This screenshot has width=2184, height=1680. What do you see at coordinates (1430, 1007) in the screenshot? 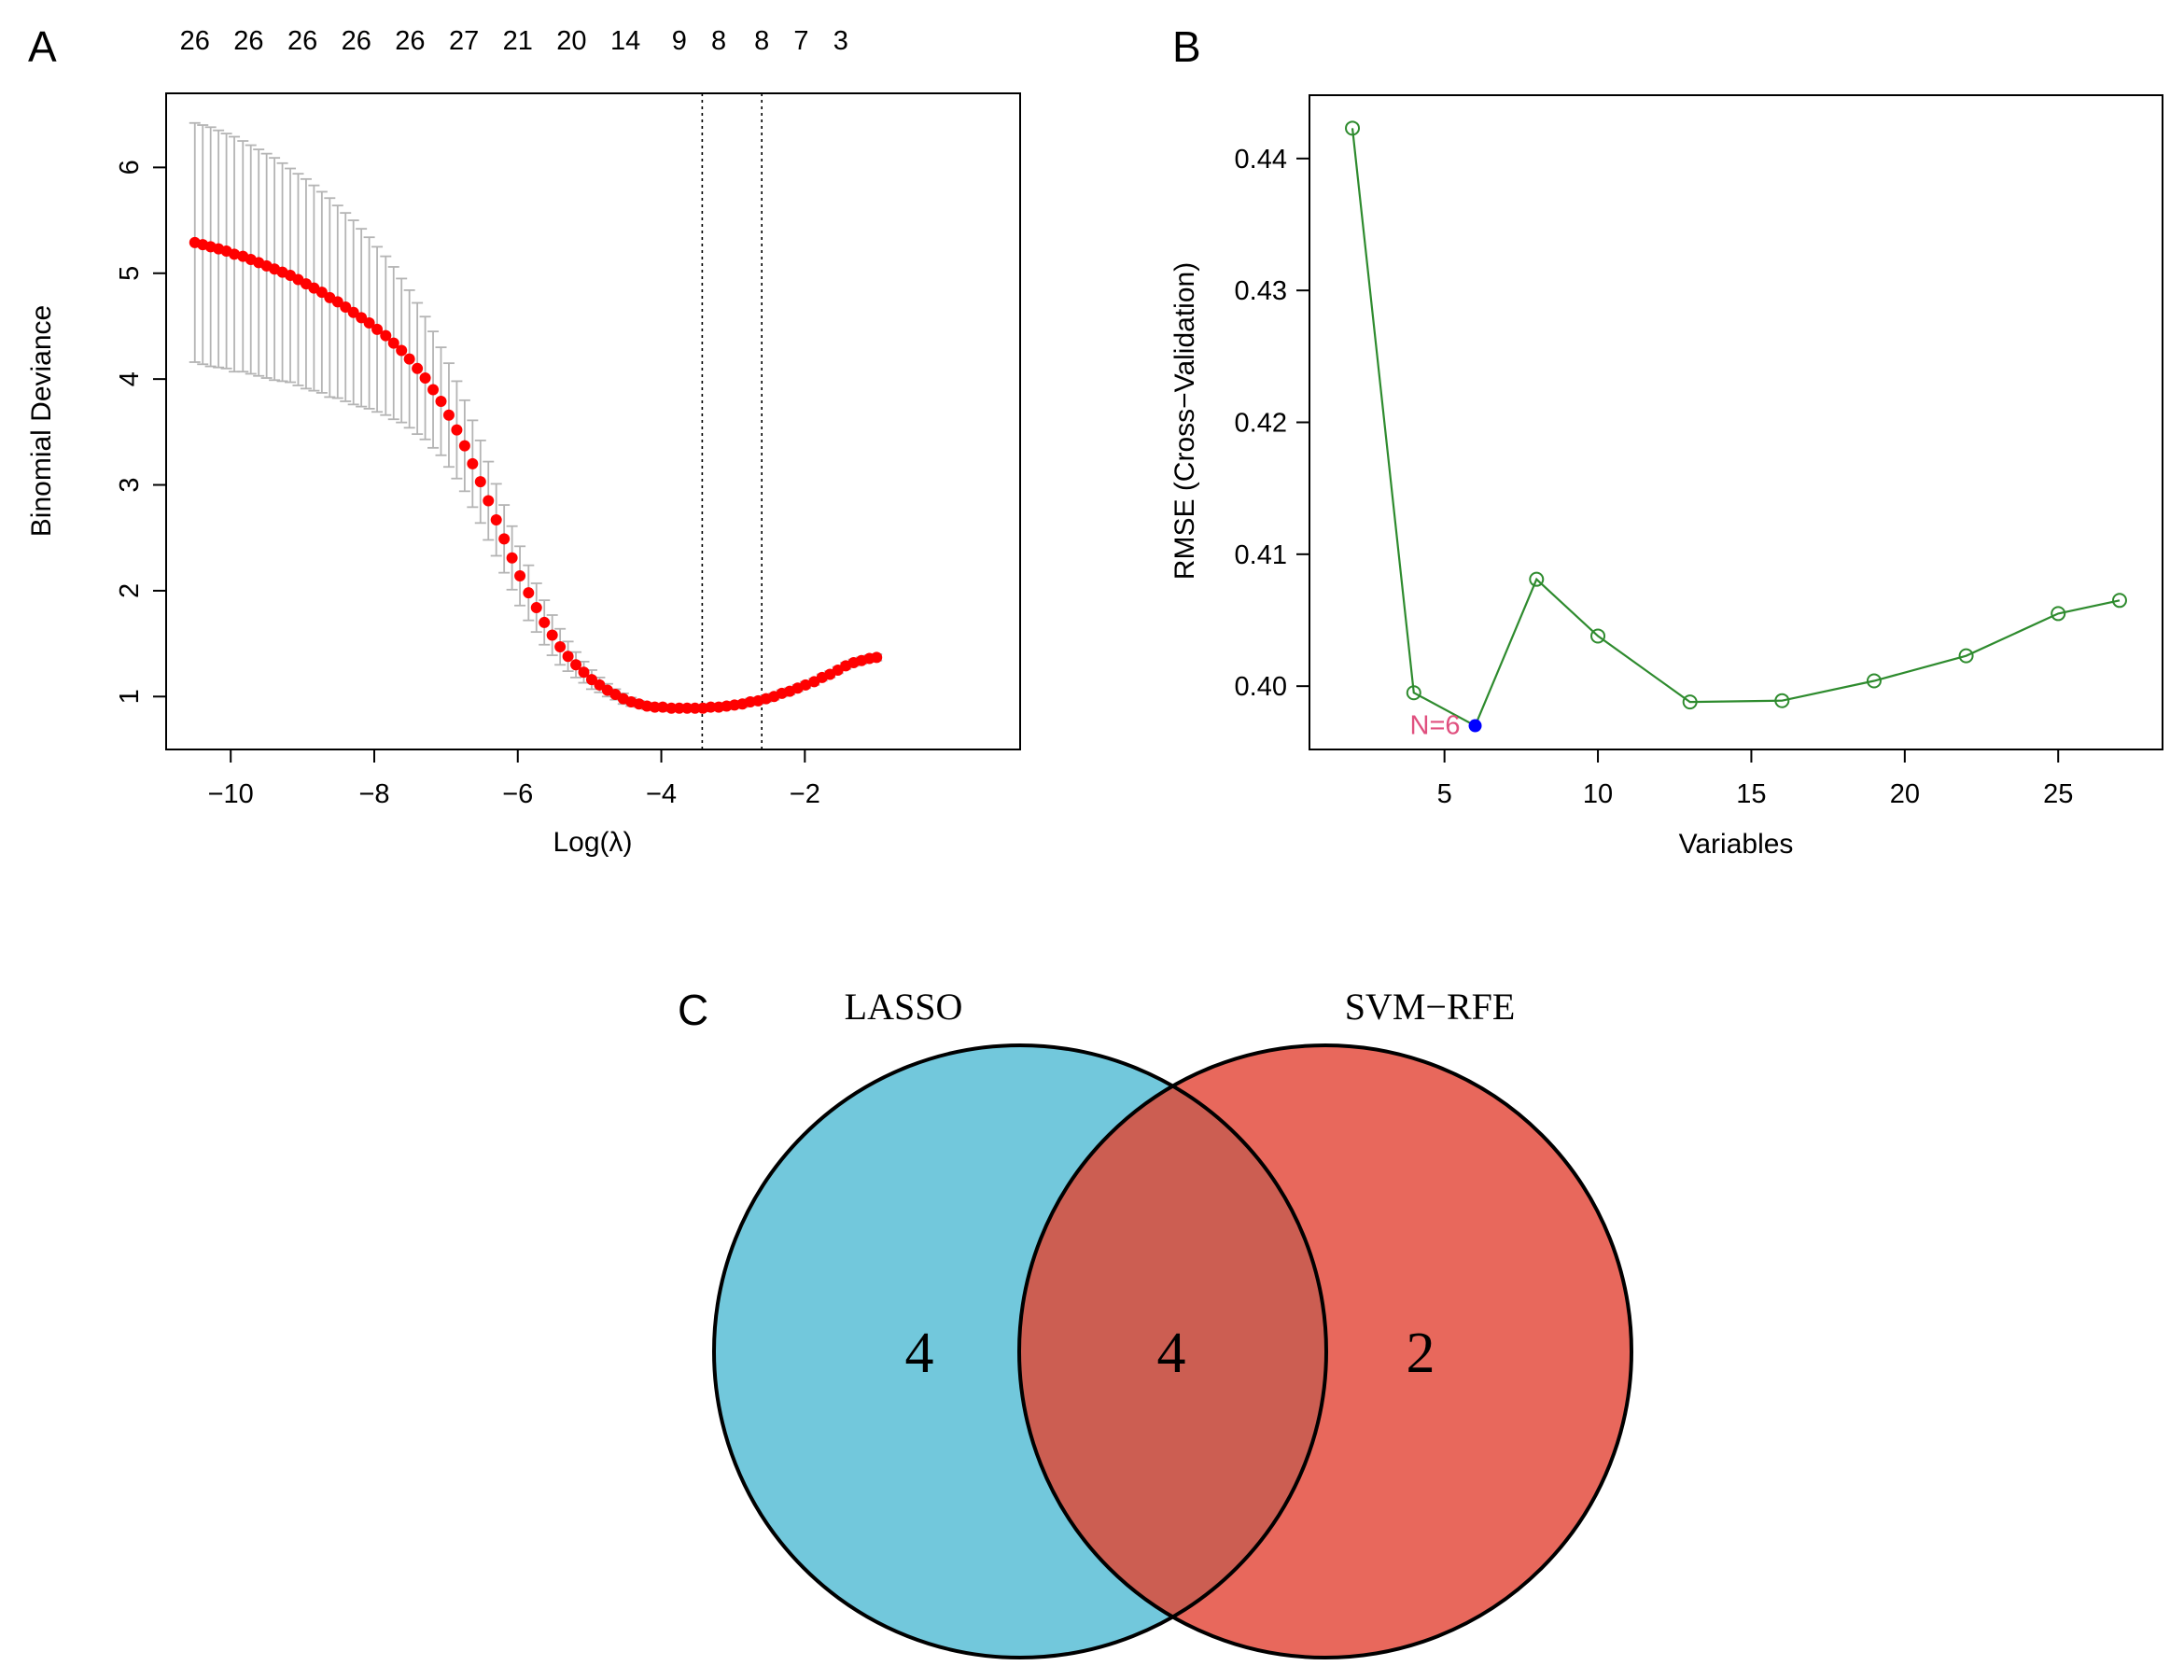
I see `venn-svm-rfe-label: SVM−RFE` at bounding box center [1430, 1007].